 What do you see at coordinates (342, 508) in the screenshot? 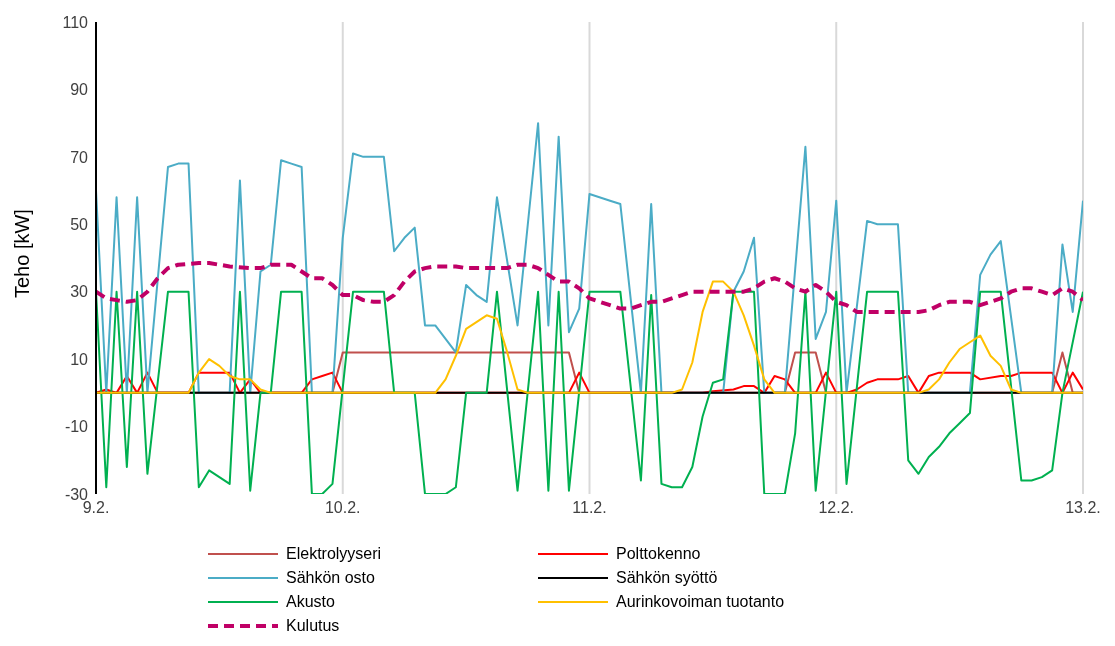
I see `x-tick-label: 10.2.` at bounding box center [342, 508].